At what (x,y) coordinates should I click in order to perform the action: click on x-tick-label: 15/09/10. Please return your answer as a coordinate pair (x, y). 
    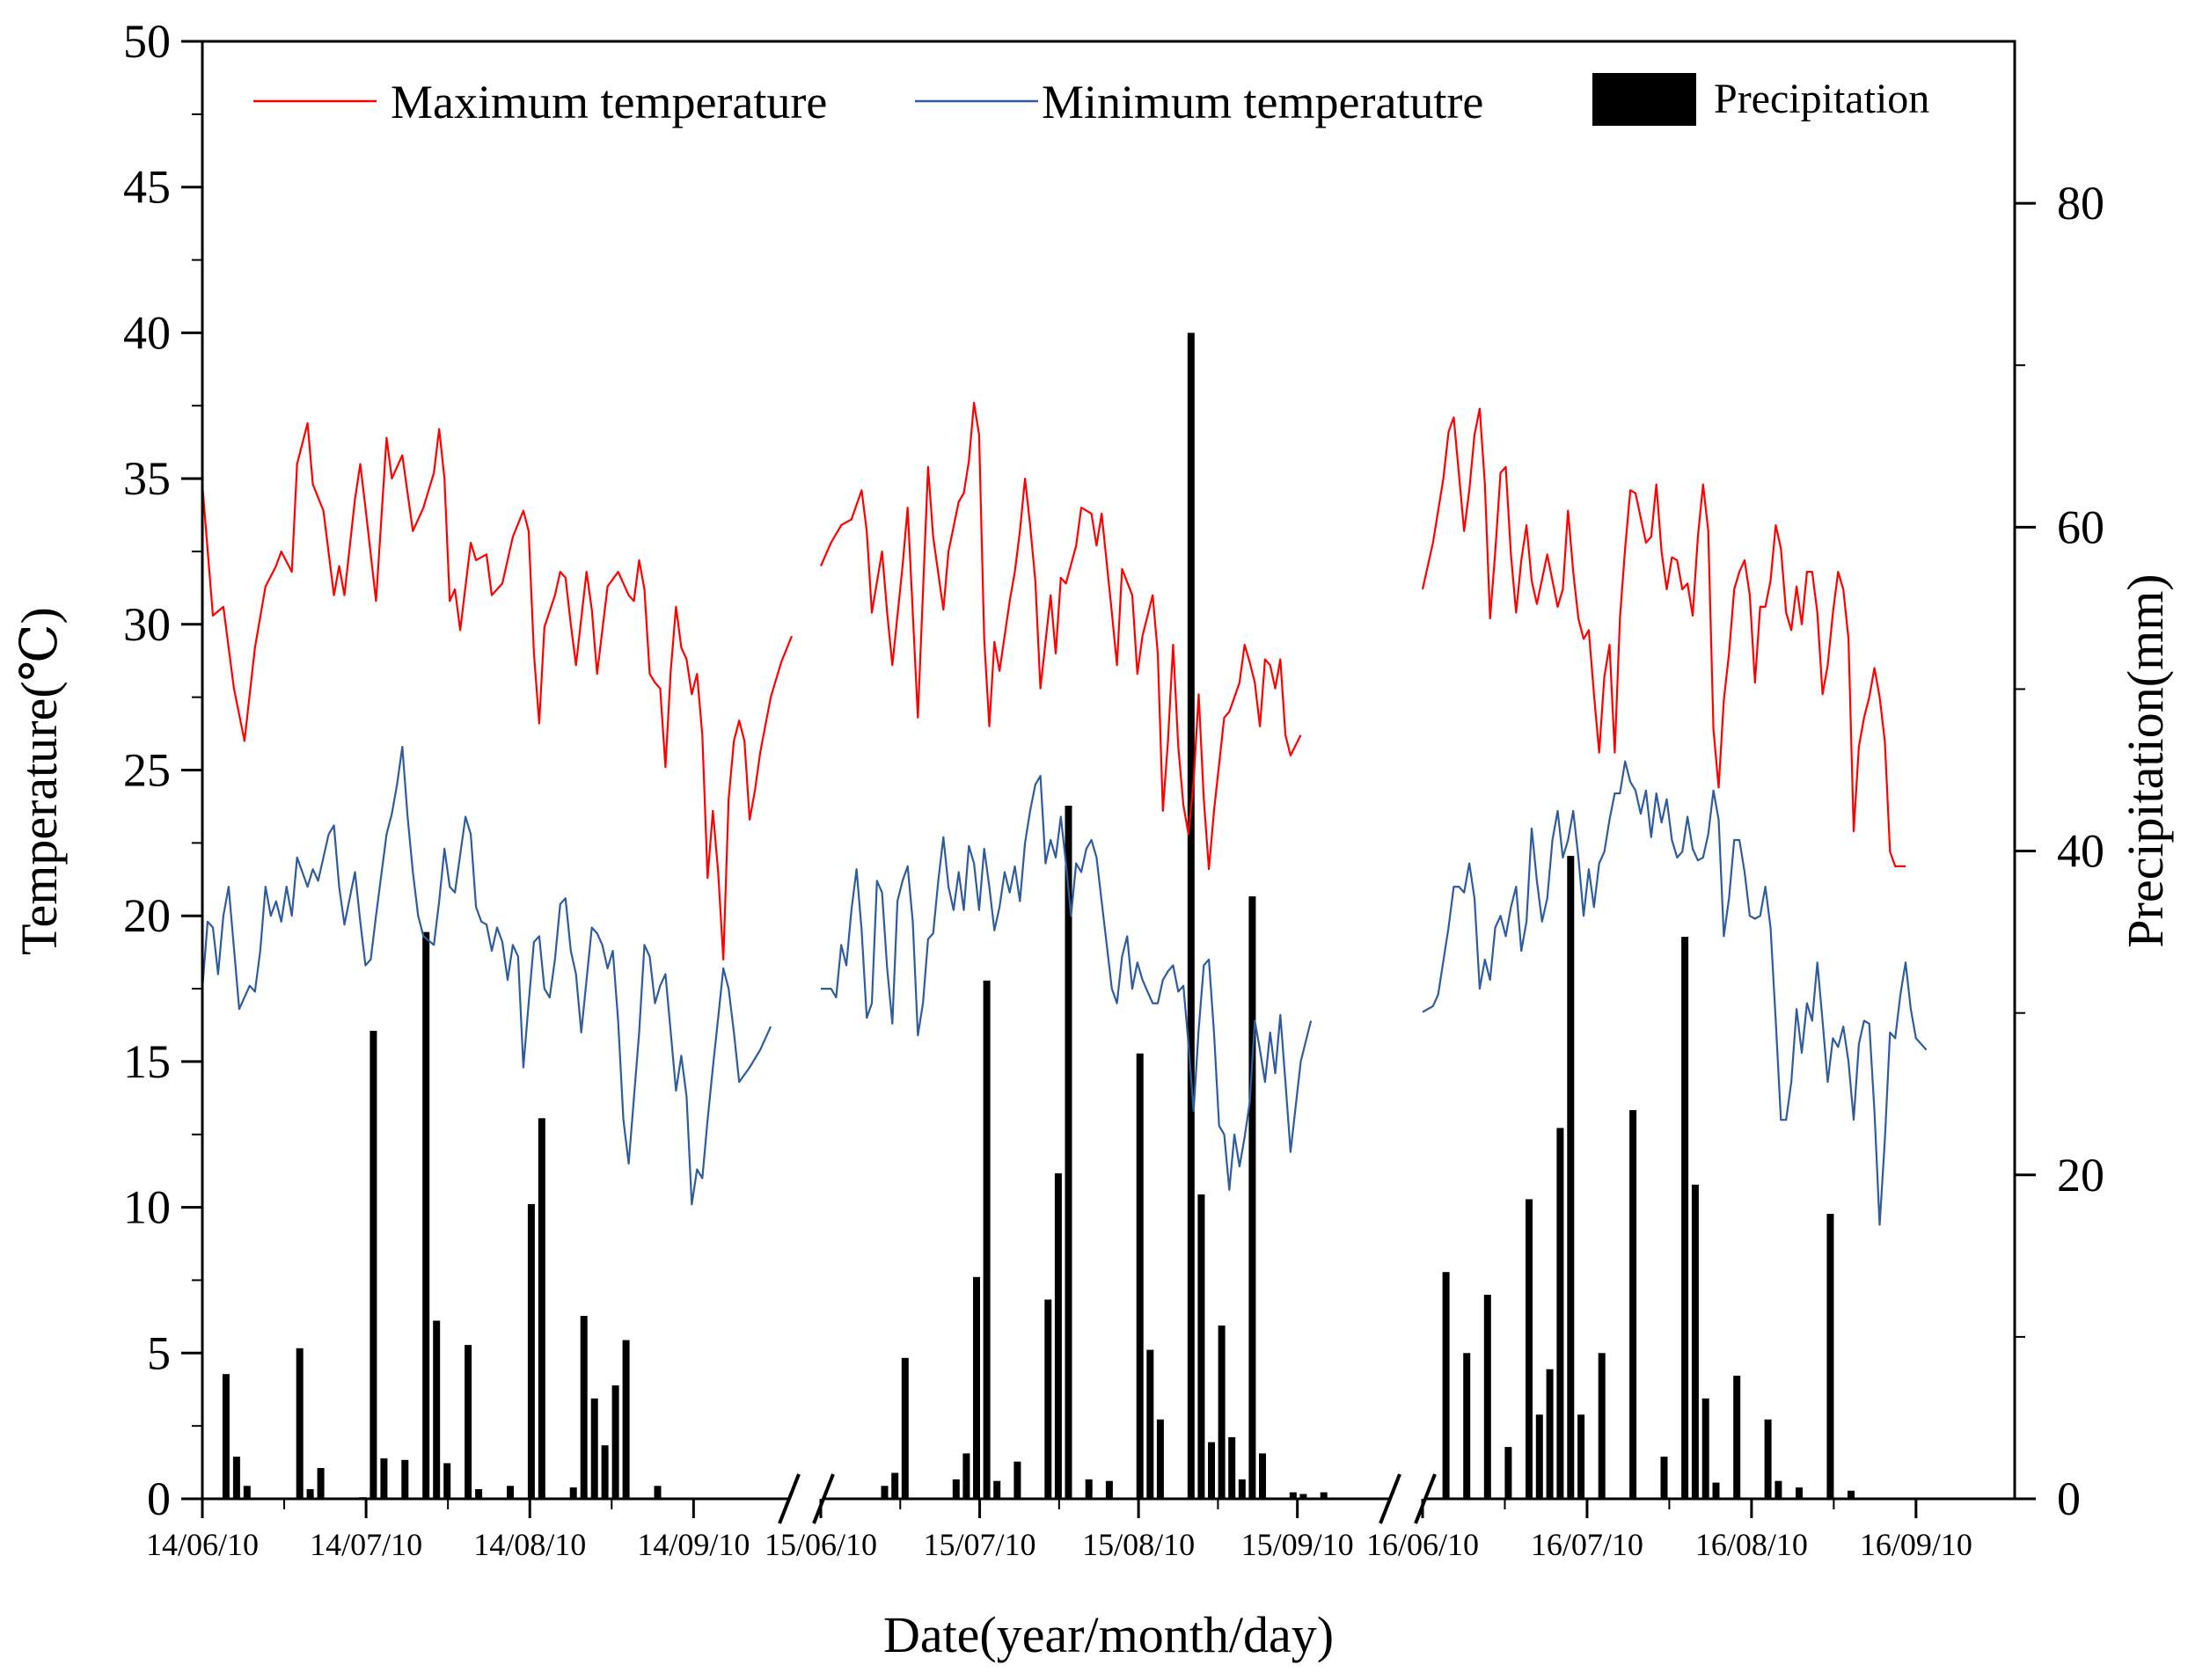
    Looking at the image, I should click on (1297, 1544).